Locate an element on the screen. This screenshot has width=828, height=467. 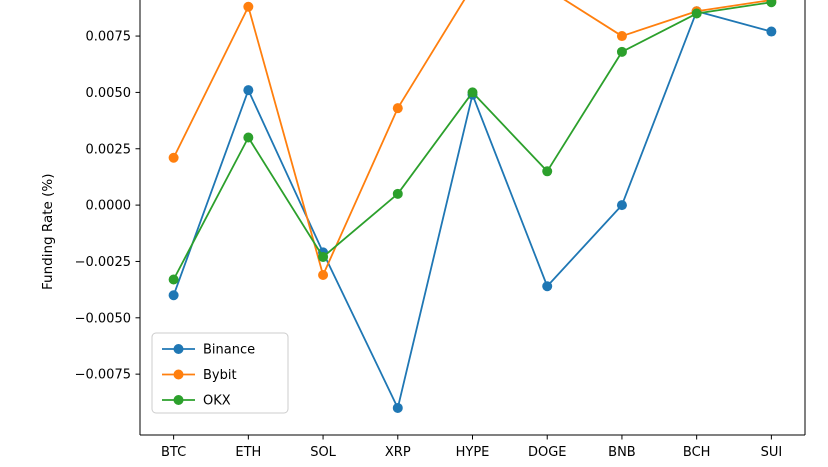
y-tick-label: −0.0050 is located at coordinates (103, 318).